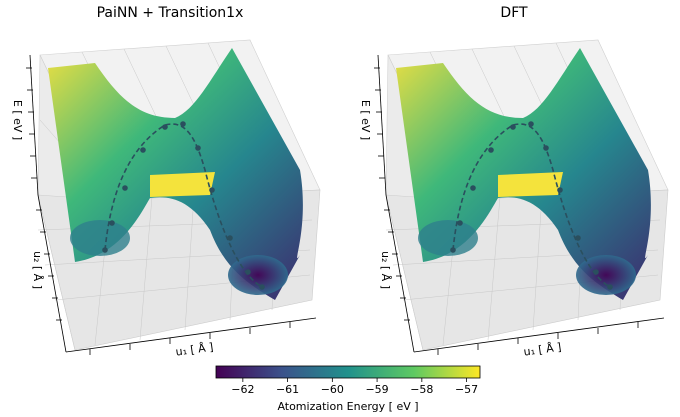 This screenshot has height=417, width=680. Describe the element at coordinates (466, 389) in the screenshot. I see `colorbar-tick-label: −57` at that location.